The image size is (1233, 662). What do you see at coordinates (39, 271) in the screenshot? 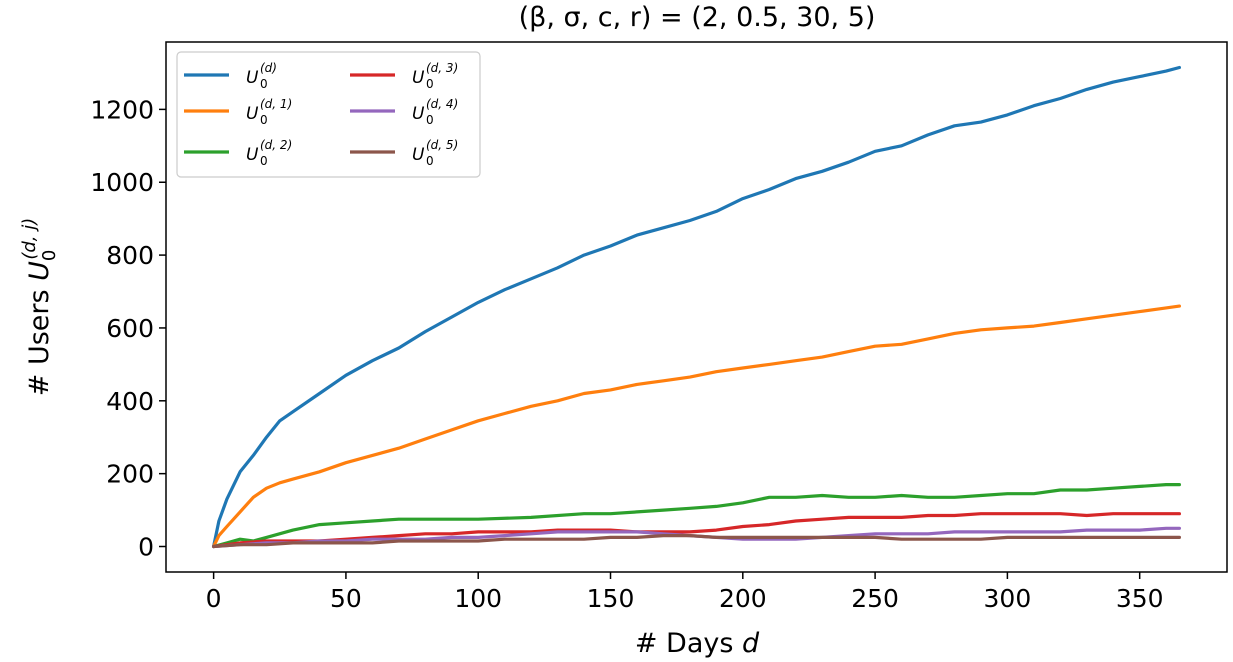
I see `y-axis-title-var: U` at bounding box center [39, 271].